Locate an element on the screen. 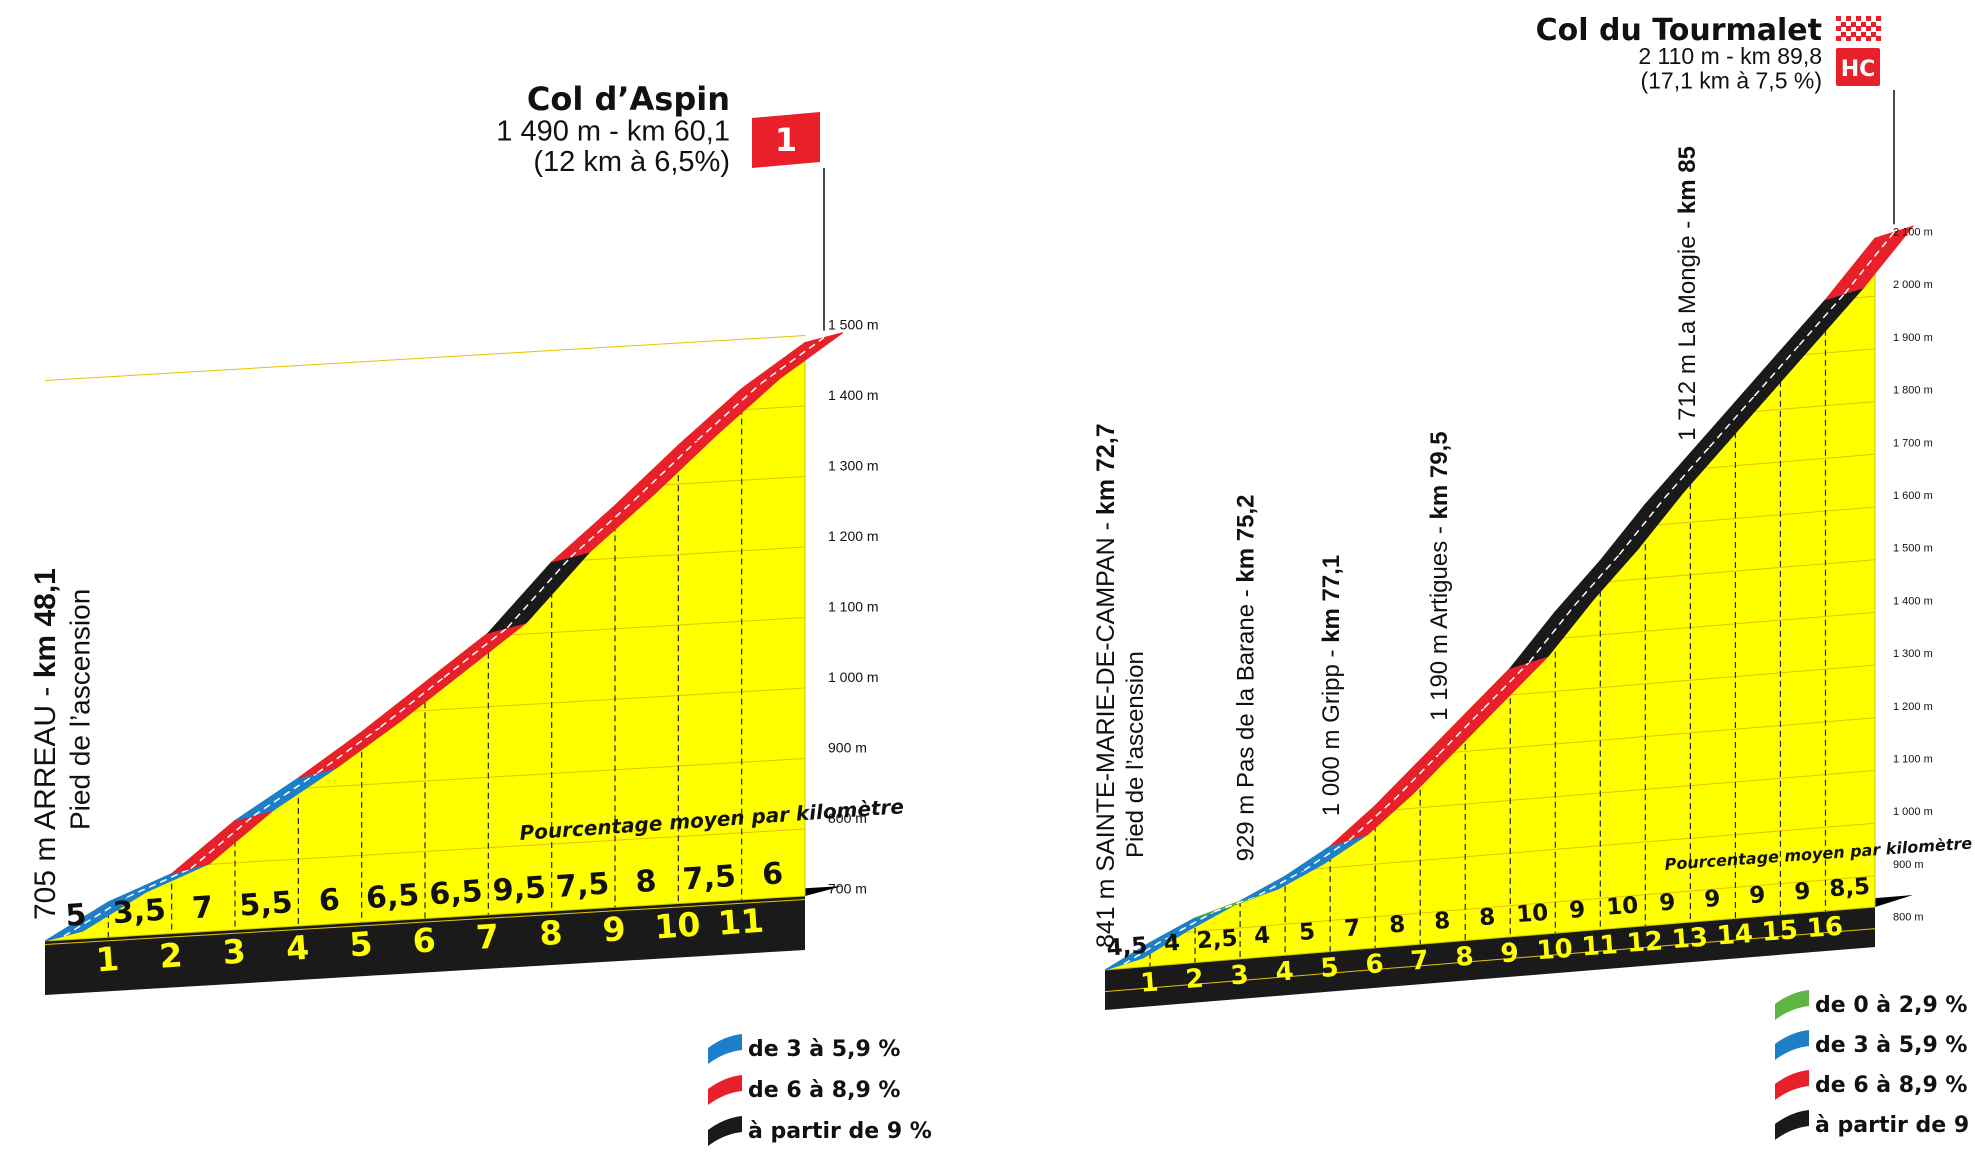 Image resolution: width=1975 pixels, height=1158 pixels. start-location-name: 841 m SAINTE-MARIE-DE-CAMPAN - is located at coordinates (1106, 731).